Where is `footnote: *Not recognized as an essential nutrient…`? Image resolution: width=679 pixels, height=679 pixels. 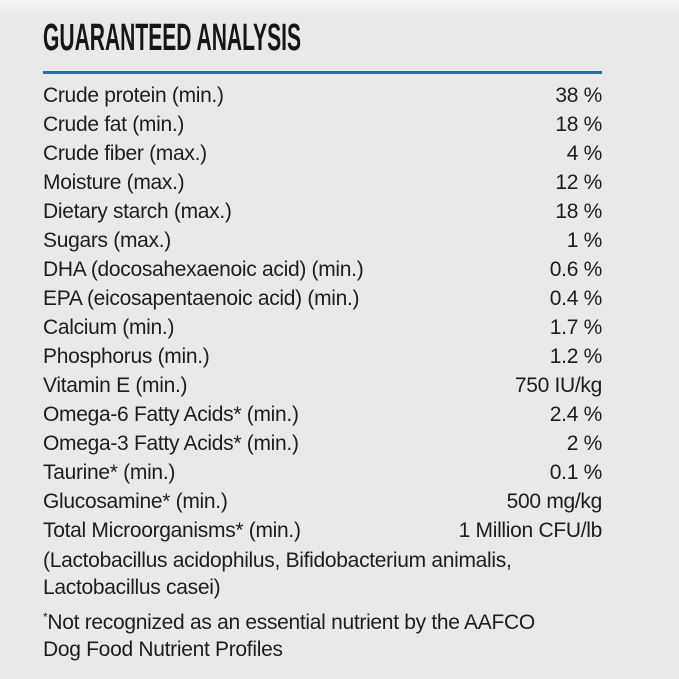 footnote: *Not recognized as an essential nutrient… is located at coordinates (322, 636).